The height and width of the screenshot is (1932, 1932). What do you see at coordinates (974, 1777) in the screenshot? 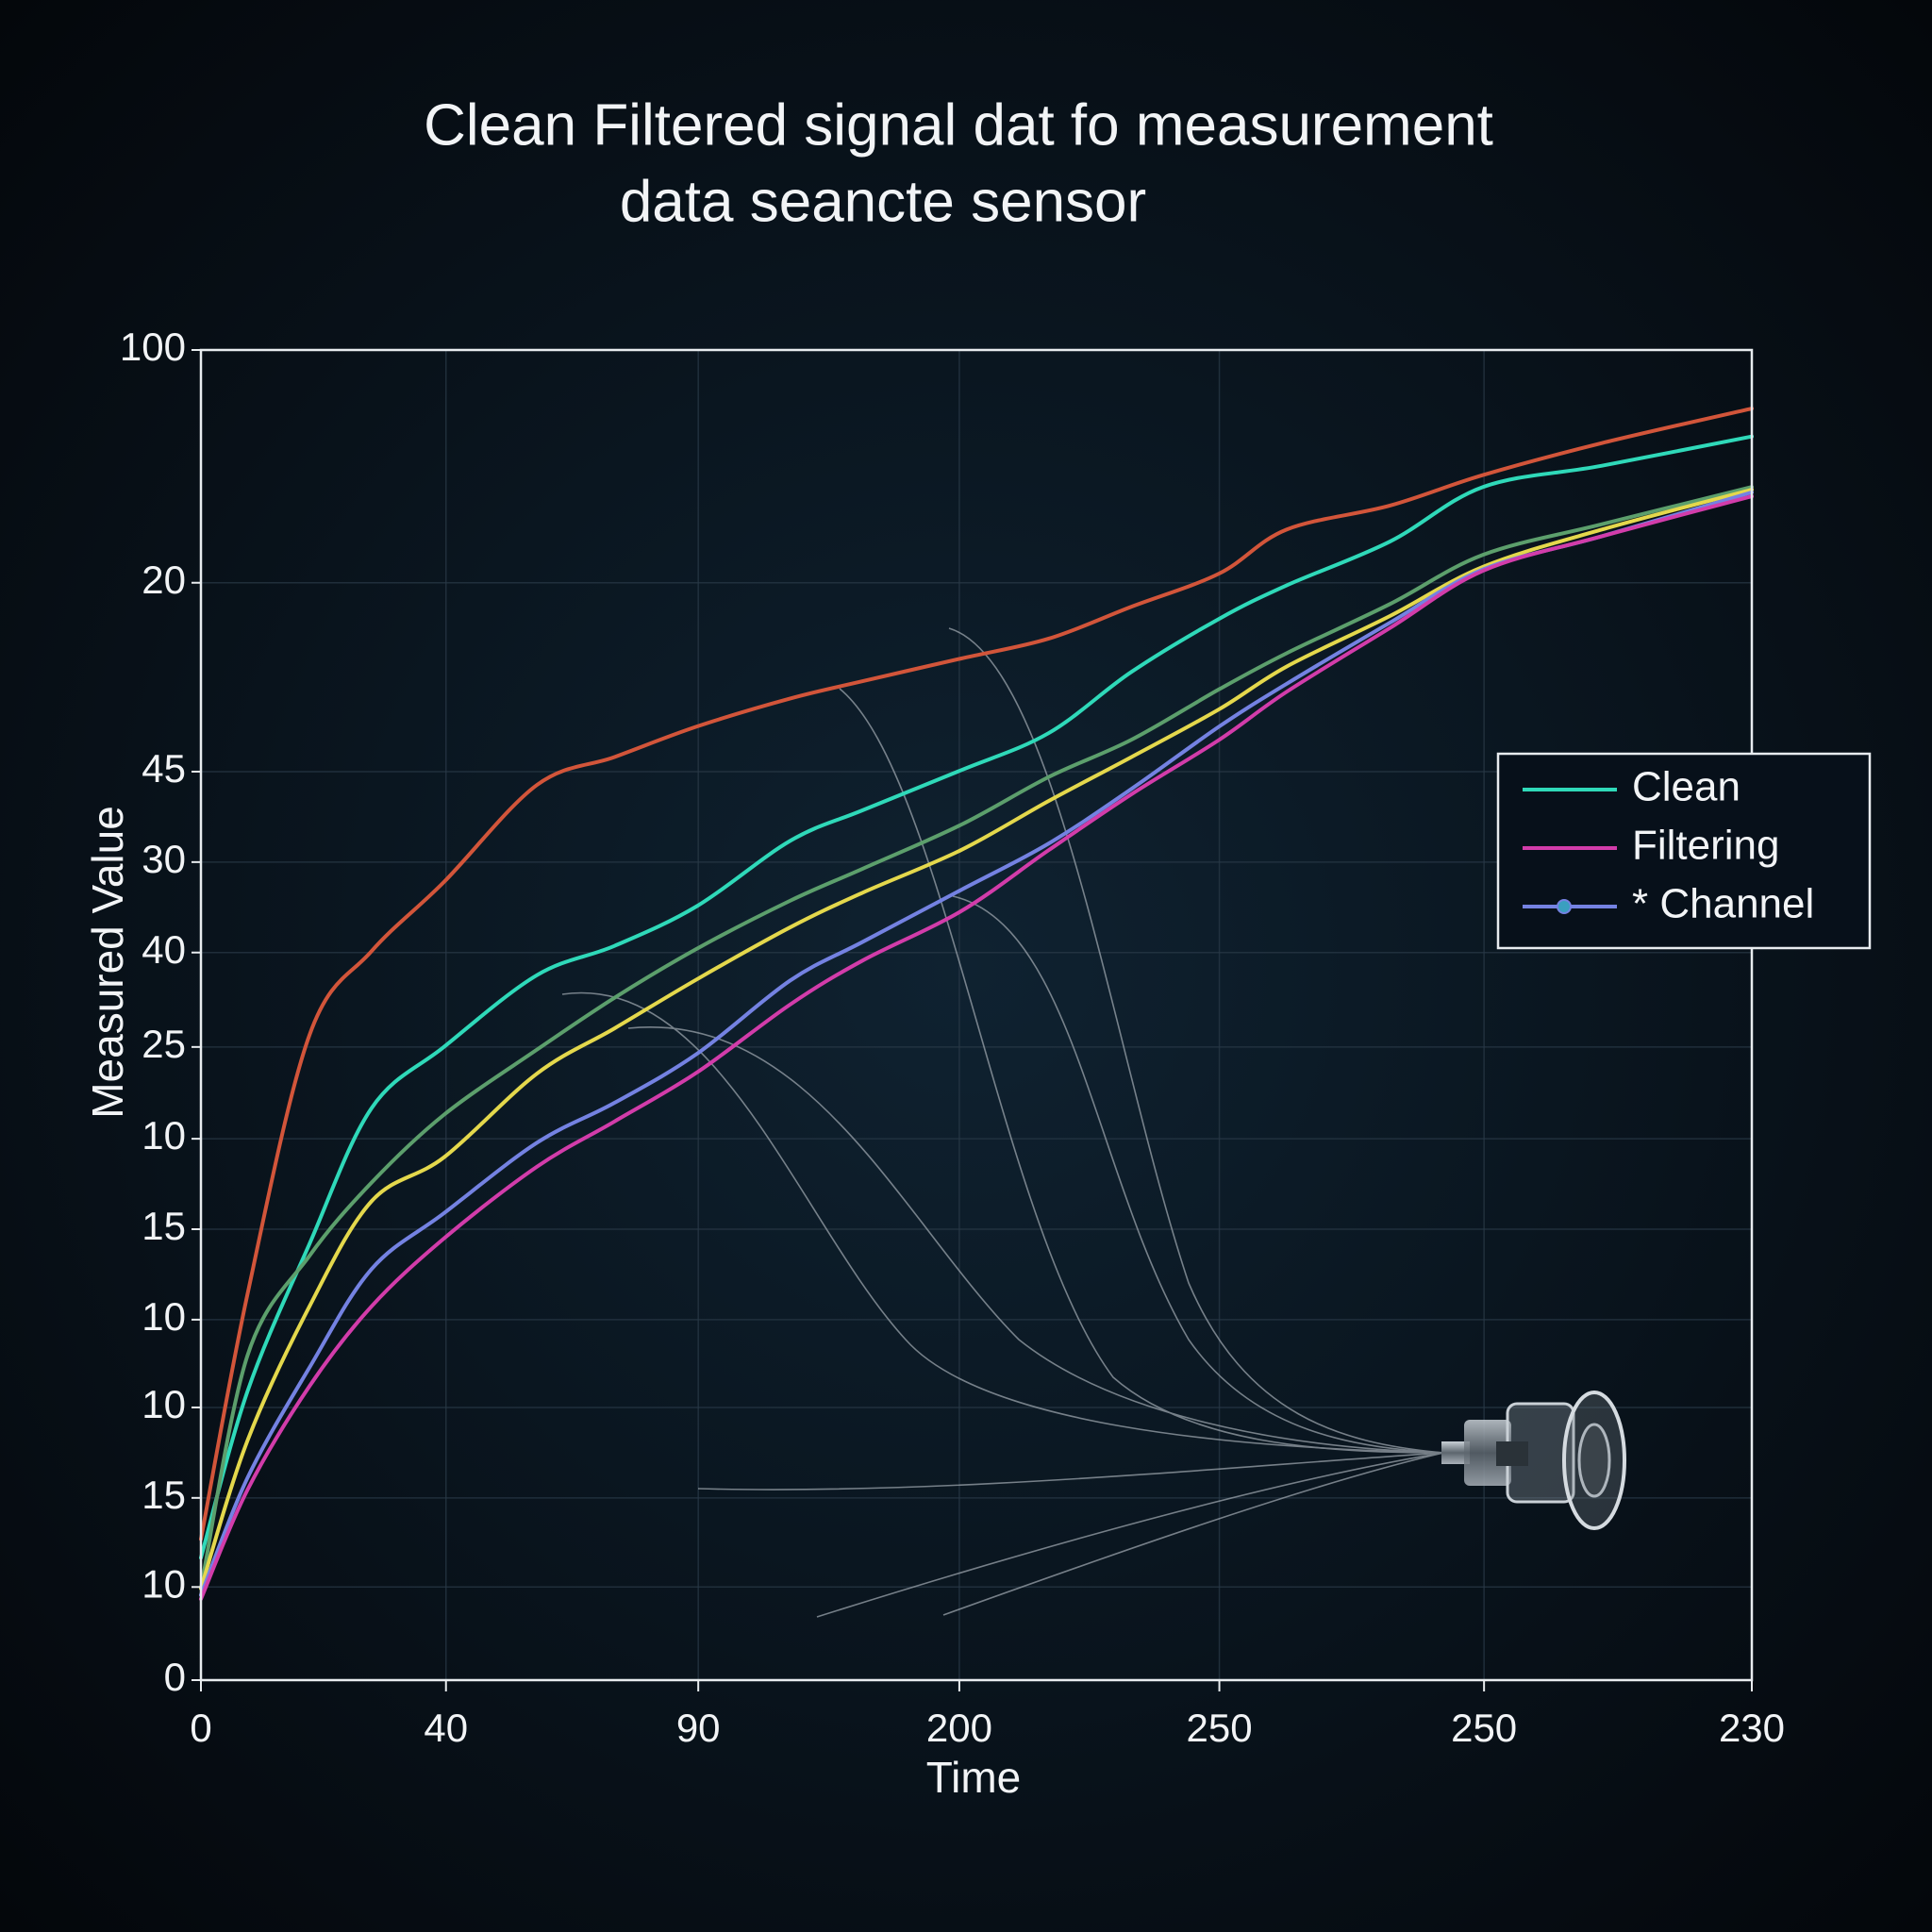
I see `x-axis-label: Time` at bounding box center [974, 1777].